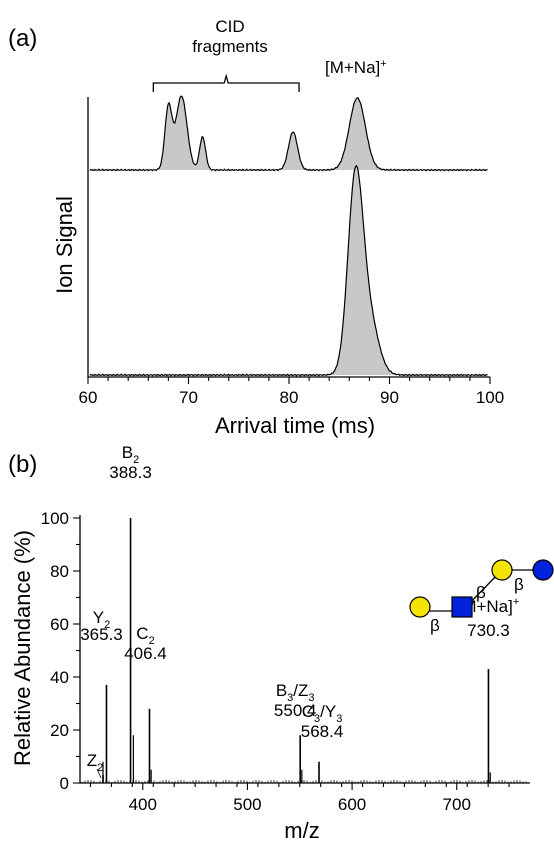  What do you see at coordinates (130, 454) in the screenshot?
I see `peak-ion-label: B2` at bounding box center [130, 454].